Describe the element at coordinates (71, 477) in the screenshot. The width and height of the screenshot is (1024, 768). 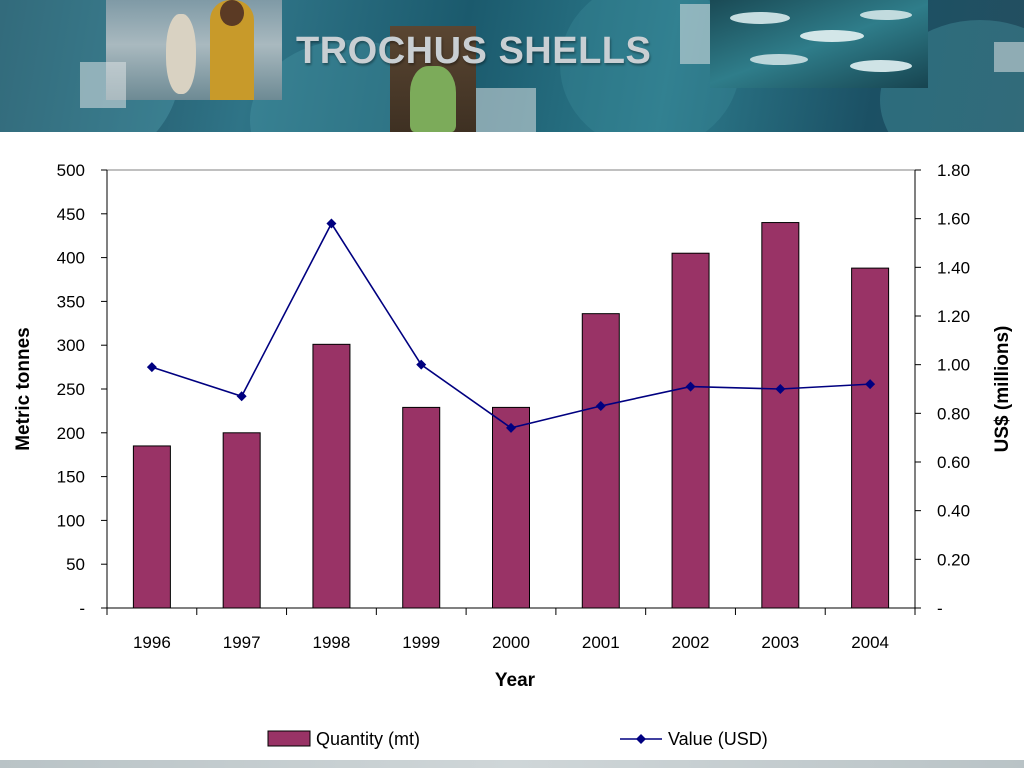
I see `y-tick-label: 150` at that location.